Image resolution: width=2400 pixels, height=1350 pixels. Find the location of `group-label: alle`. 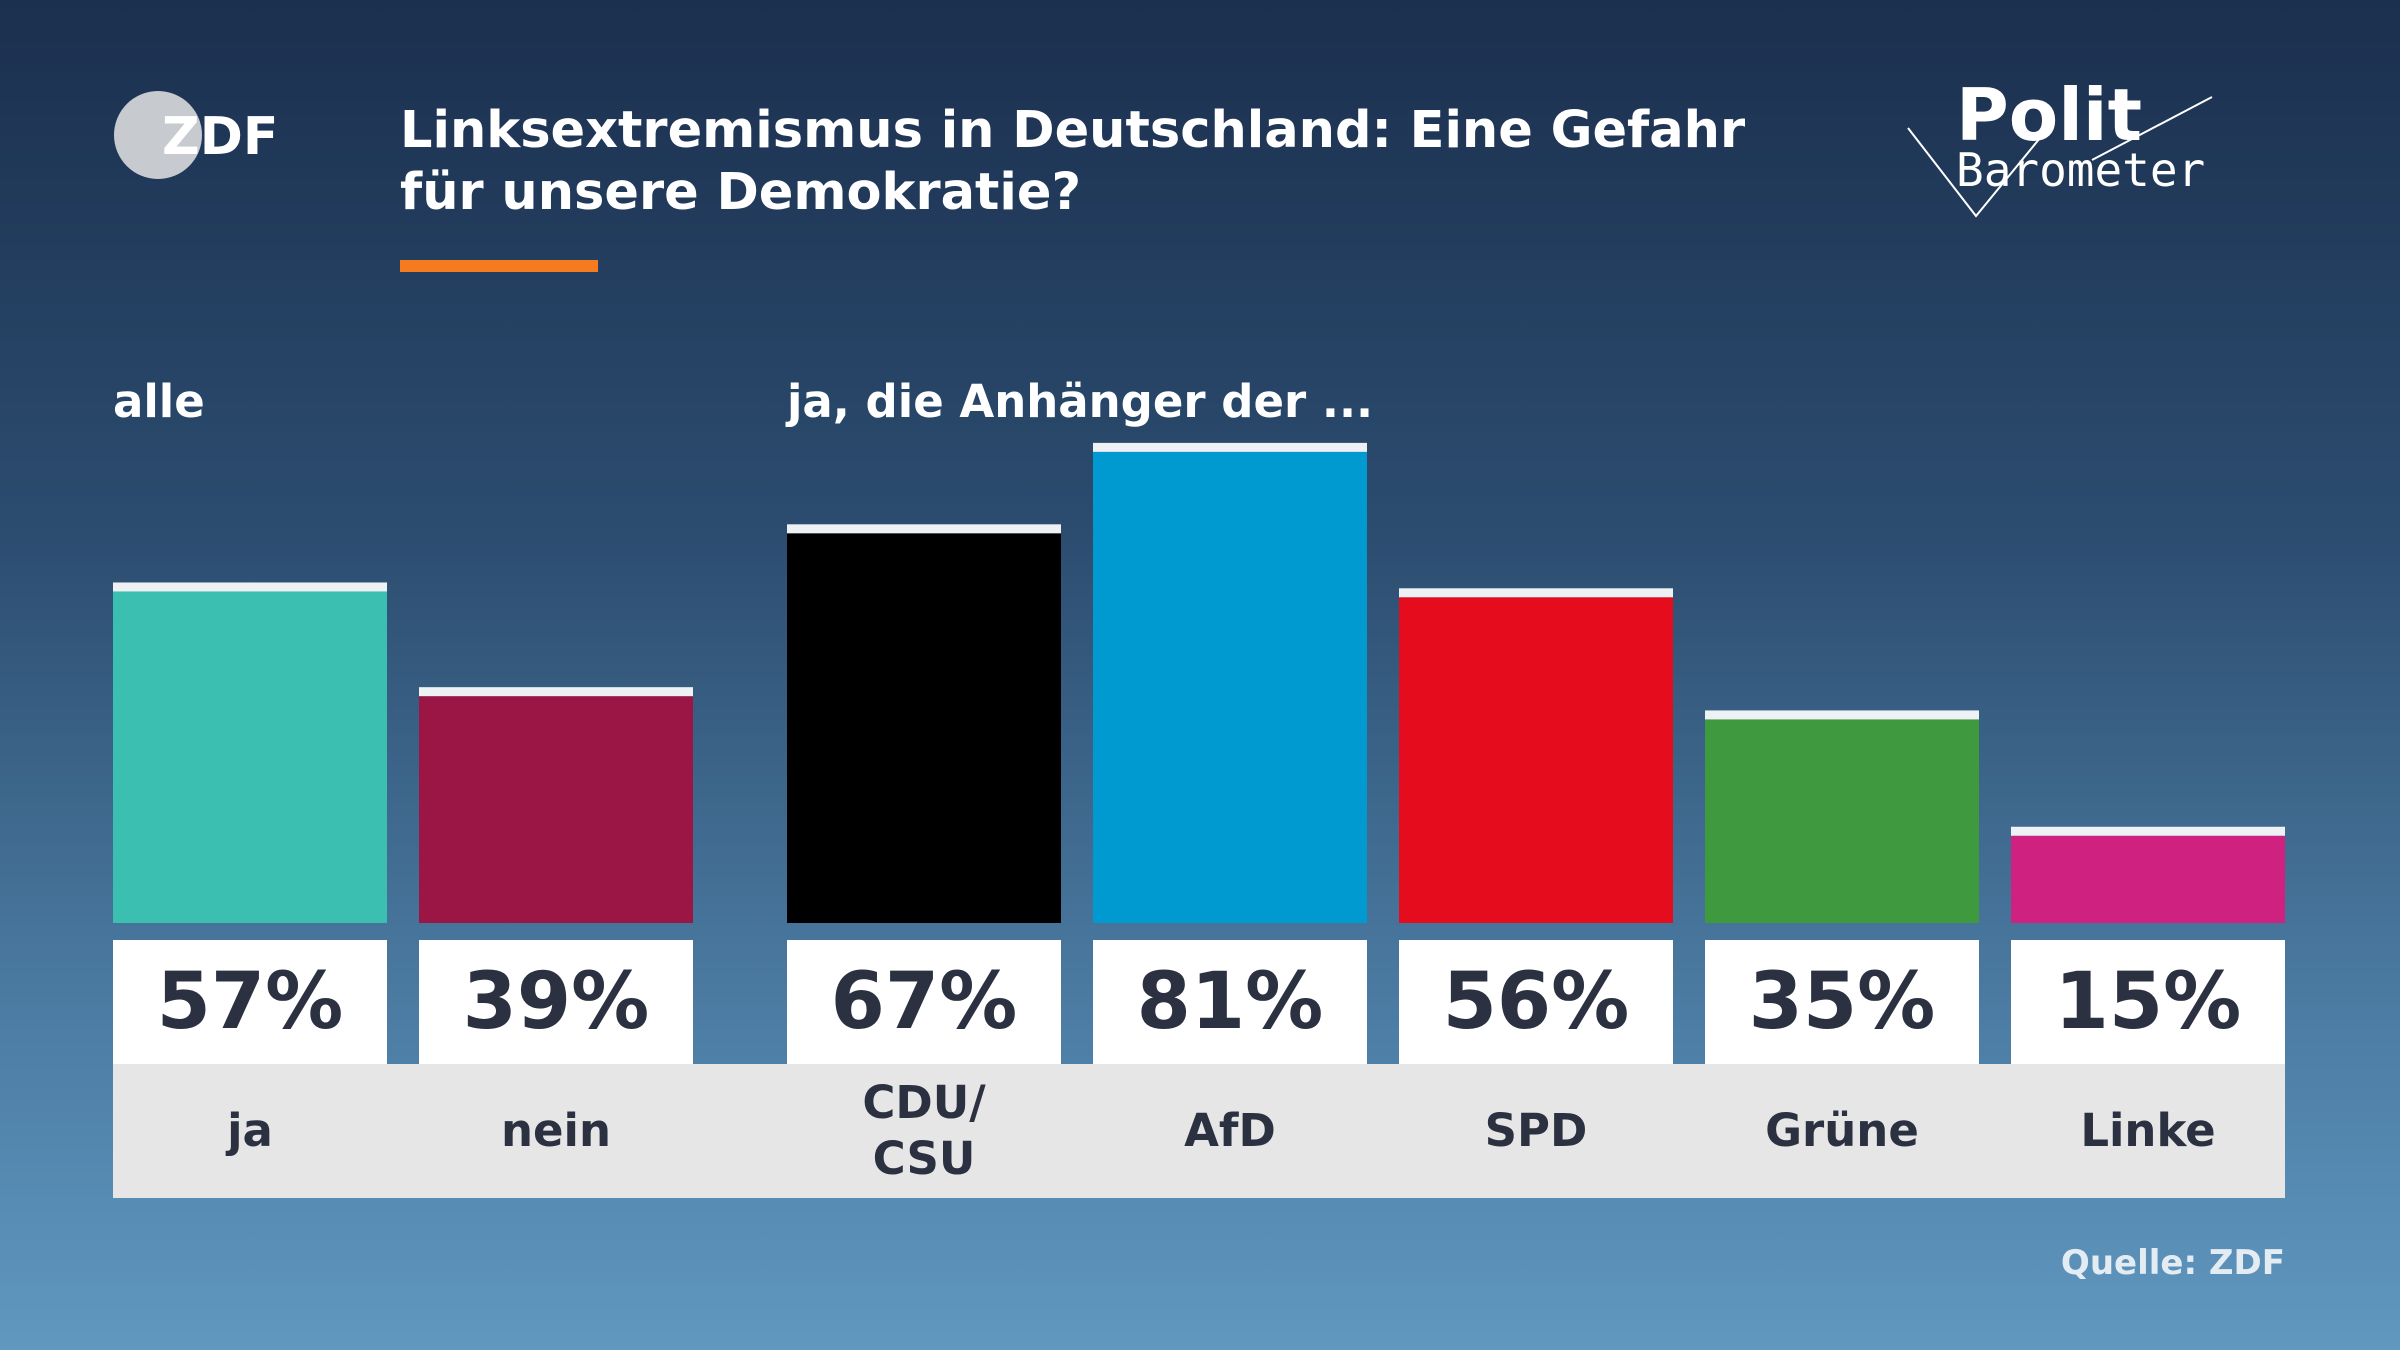

group-label: alle is located at coordinates (159, 401).